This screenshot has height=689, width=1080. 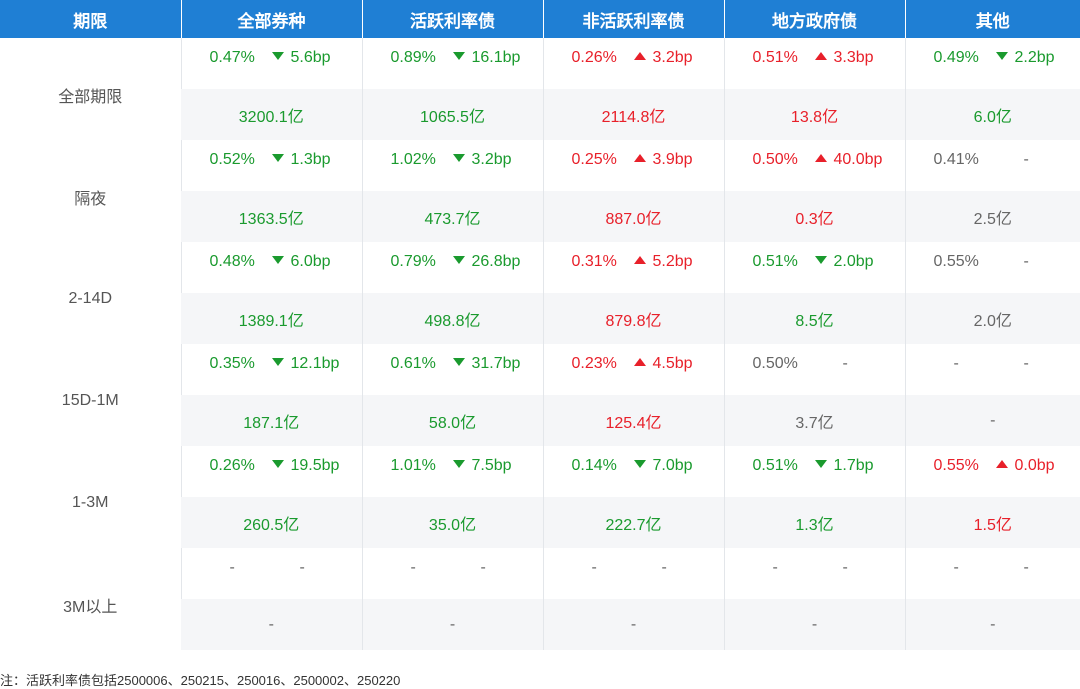 What do you see at coordinates (1034, 465) in the screenshot?
I see `rate-change-value: 0.0bp` at bounding box center [1034, 465].